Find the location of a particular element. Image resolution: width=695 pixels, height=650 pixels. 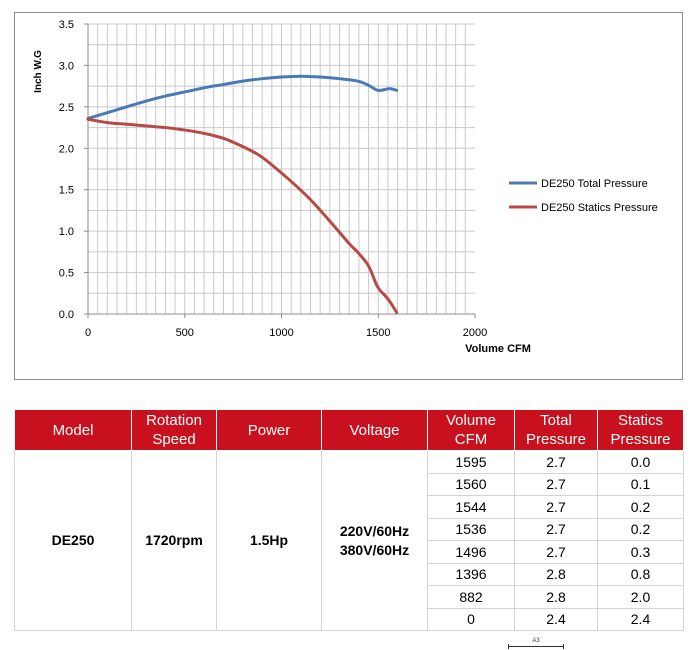

header-statics-pressure: Statics Pressure is located at coordinates (640, 430).